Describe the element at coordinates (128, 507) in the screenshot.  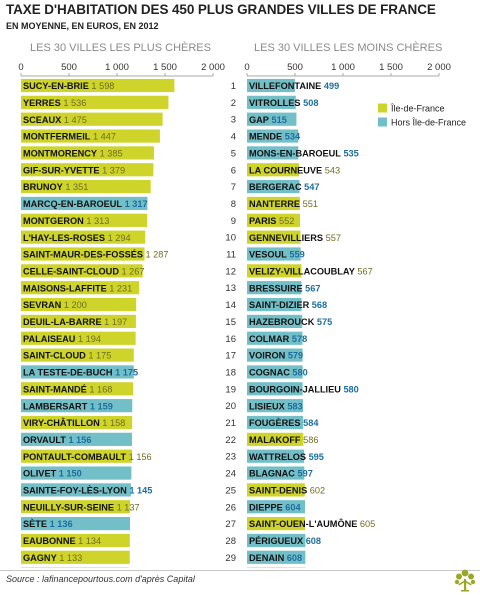
I see `value-label: 1 137` at that location.